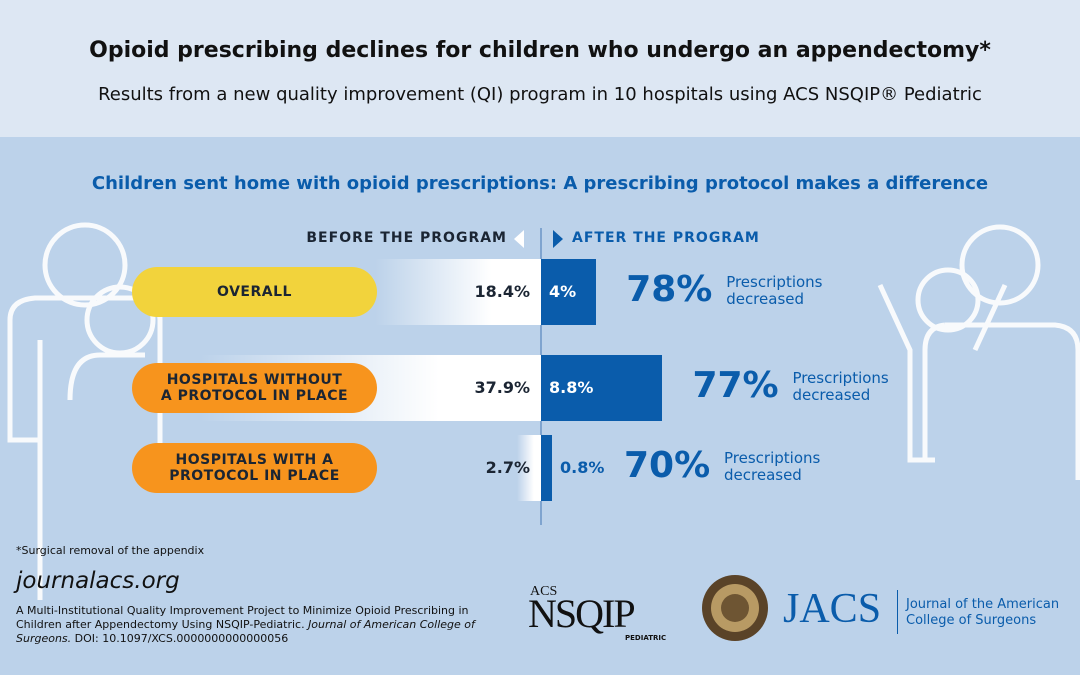 The height and width of the screenshot is (675, 1080). I want to click on category-label: OVERALL, so click(254, 292).